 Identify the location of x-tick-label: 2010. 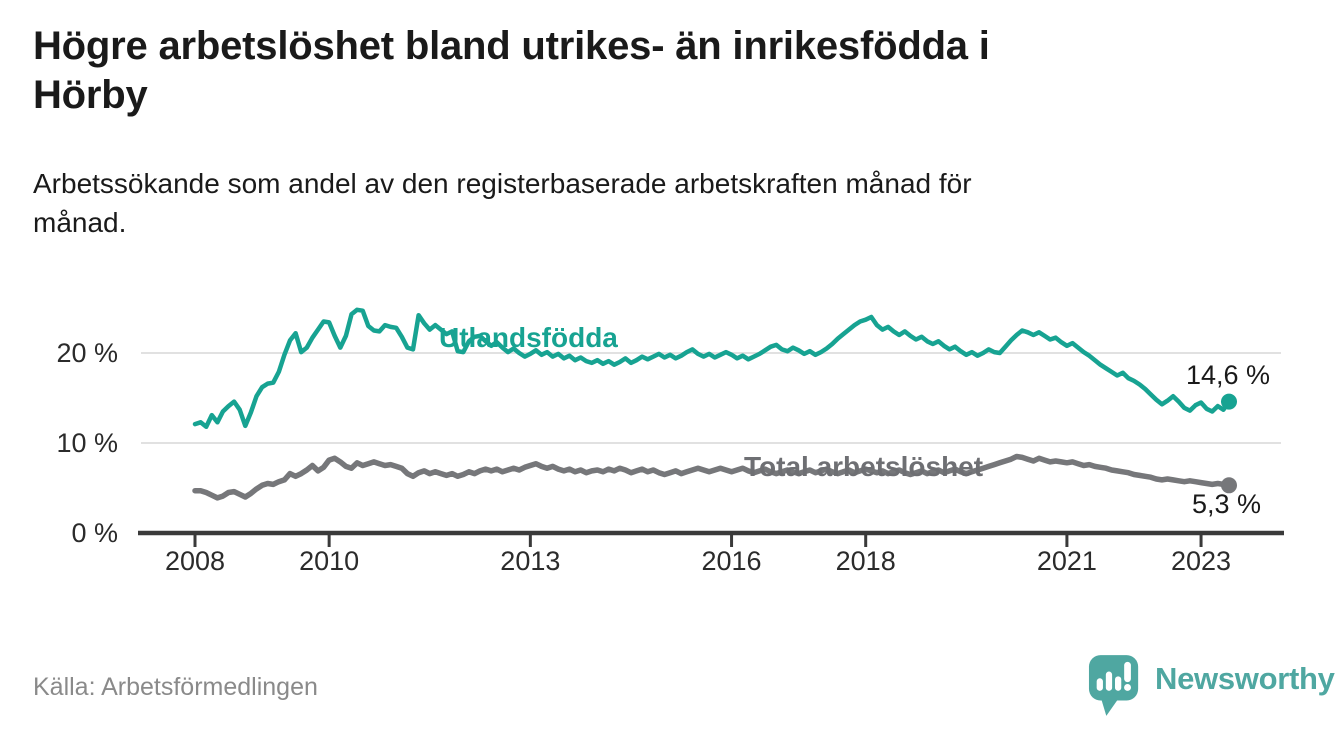
(329, 561).